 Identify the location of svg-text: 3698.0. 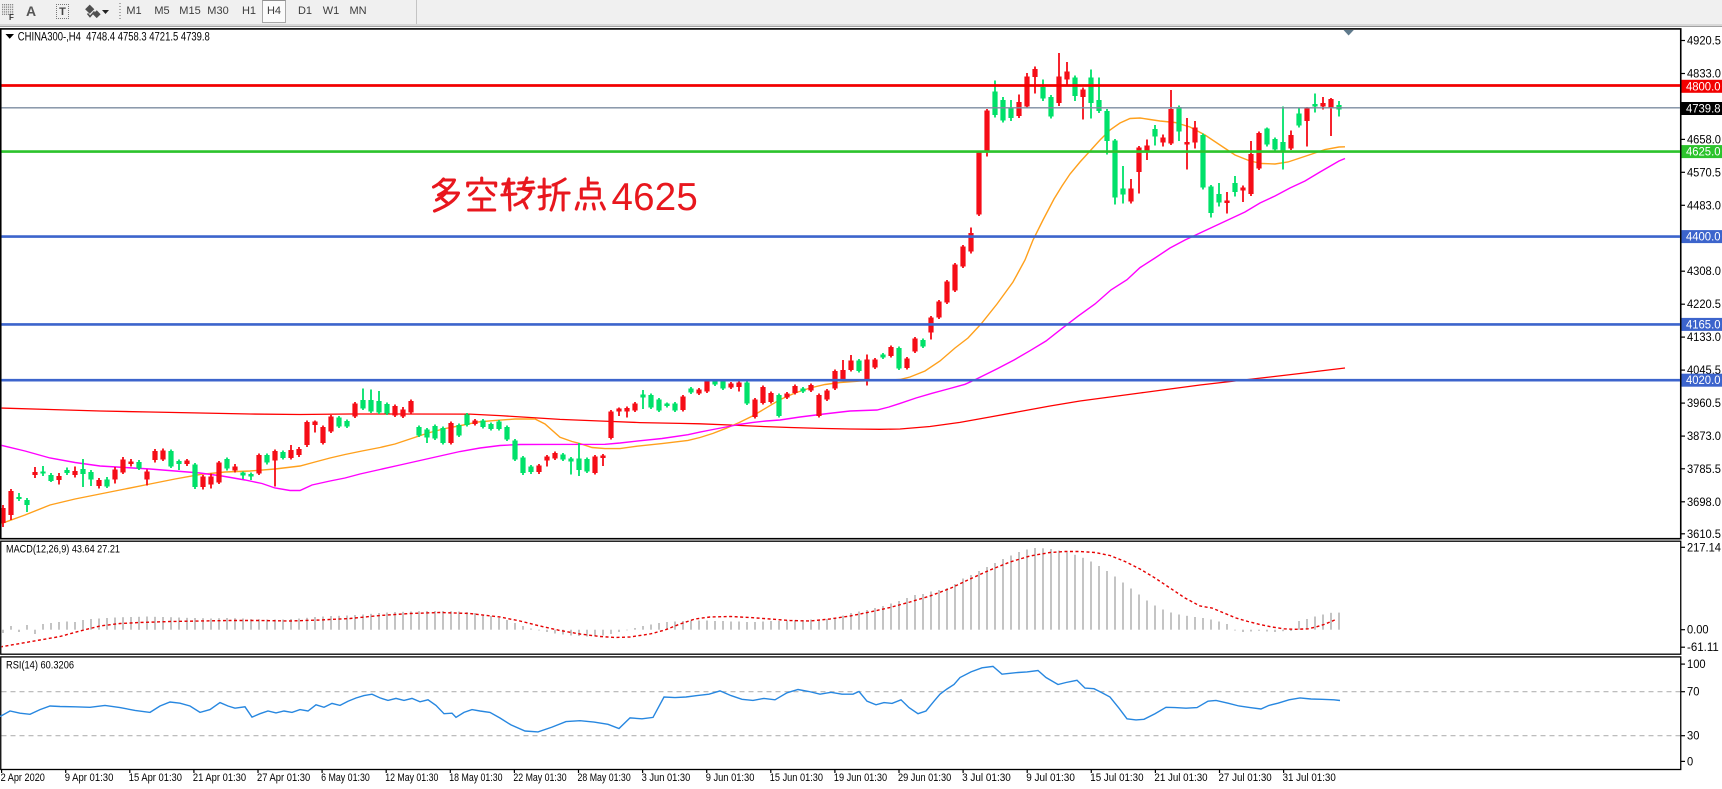
(1704, 503).